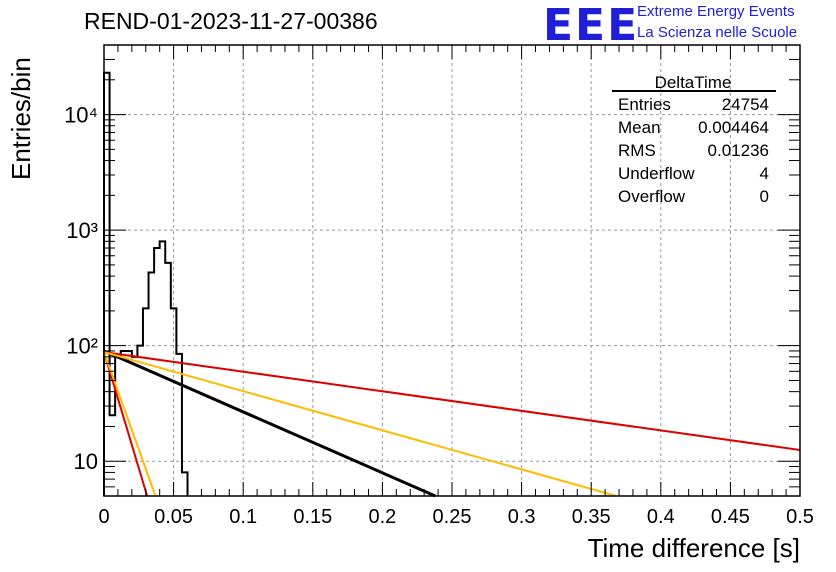 This screenshot has width=836, height=572. Describe the element at coordinates (81, 115) in the screenshot. I see `y-tick-label: 10⁴` at that location.